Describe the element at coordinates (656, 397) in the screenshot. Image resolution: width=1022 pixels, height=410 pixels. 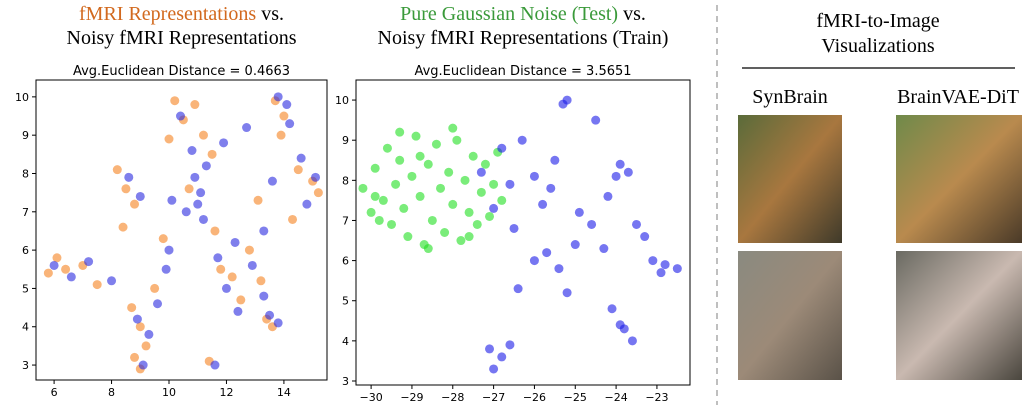
I see `x-tick-label: −23` at that location.